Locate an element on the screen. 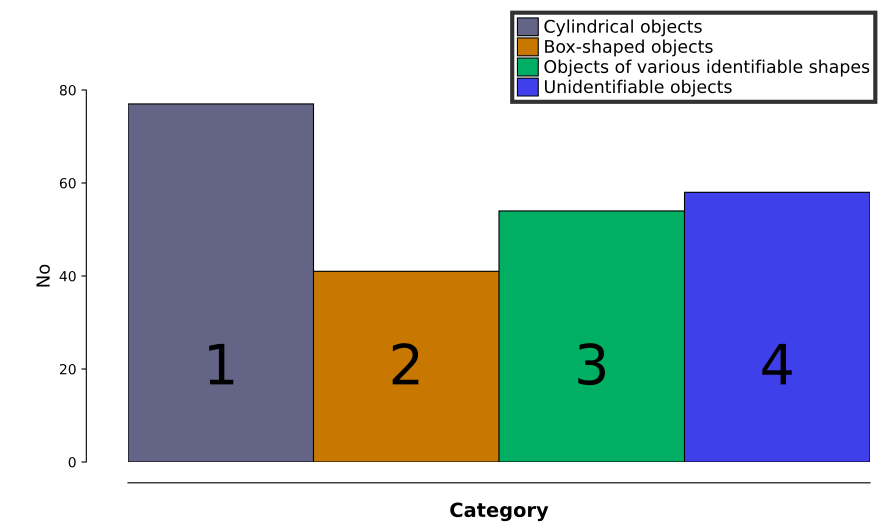 This screenshot has height=531, width=885. x-tick-label: 4 is located at coordinates (777, 364).